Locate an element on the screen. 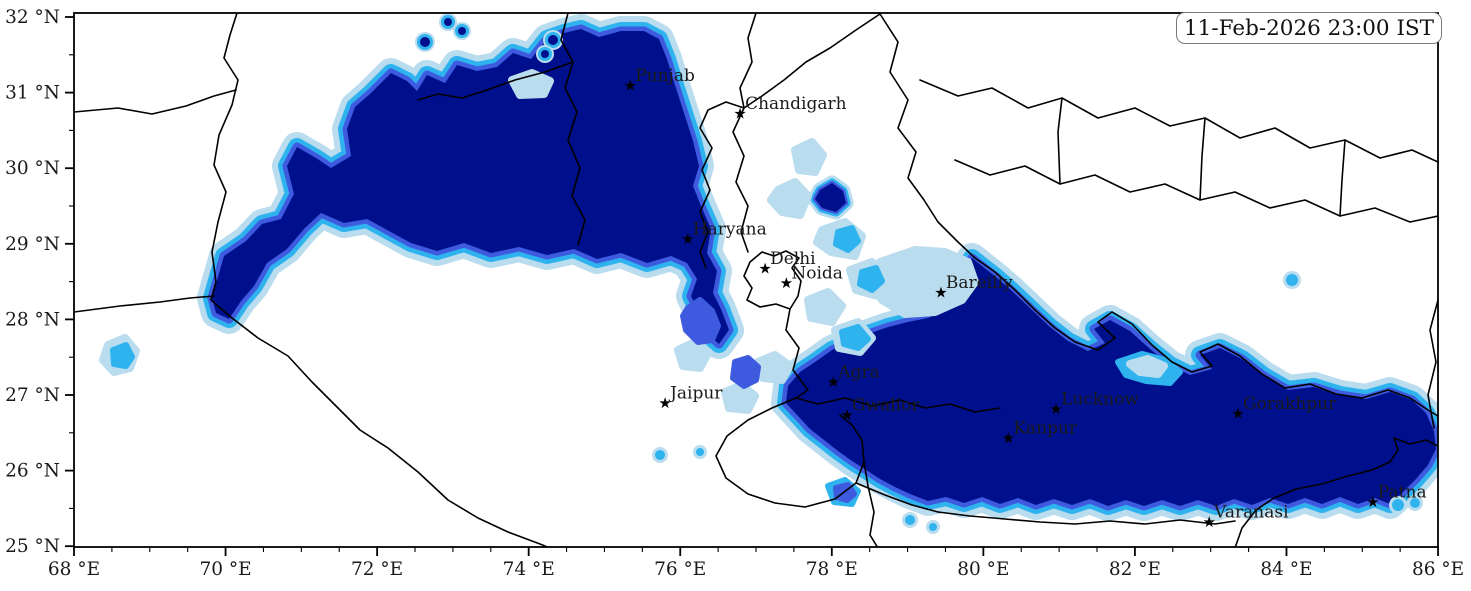  x-axis-tick-label: 78 °E is located at coordinates (832, 569).